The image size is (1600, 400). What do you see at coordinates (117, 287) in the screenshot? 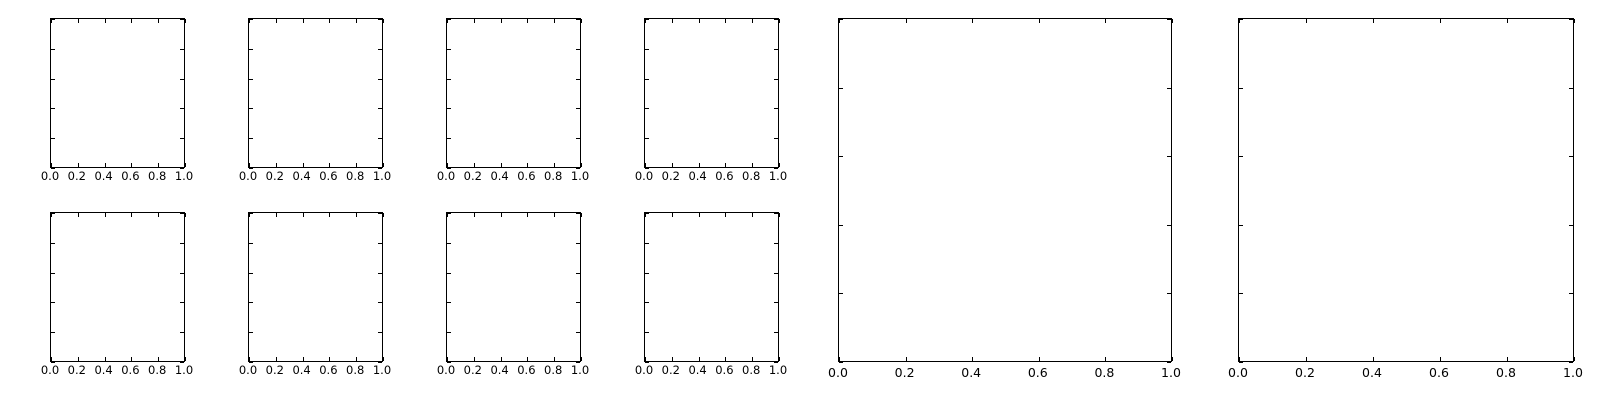
I see `plot-area` at bounding box center [117, 287].